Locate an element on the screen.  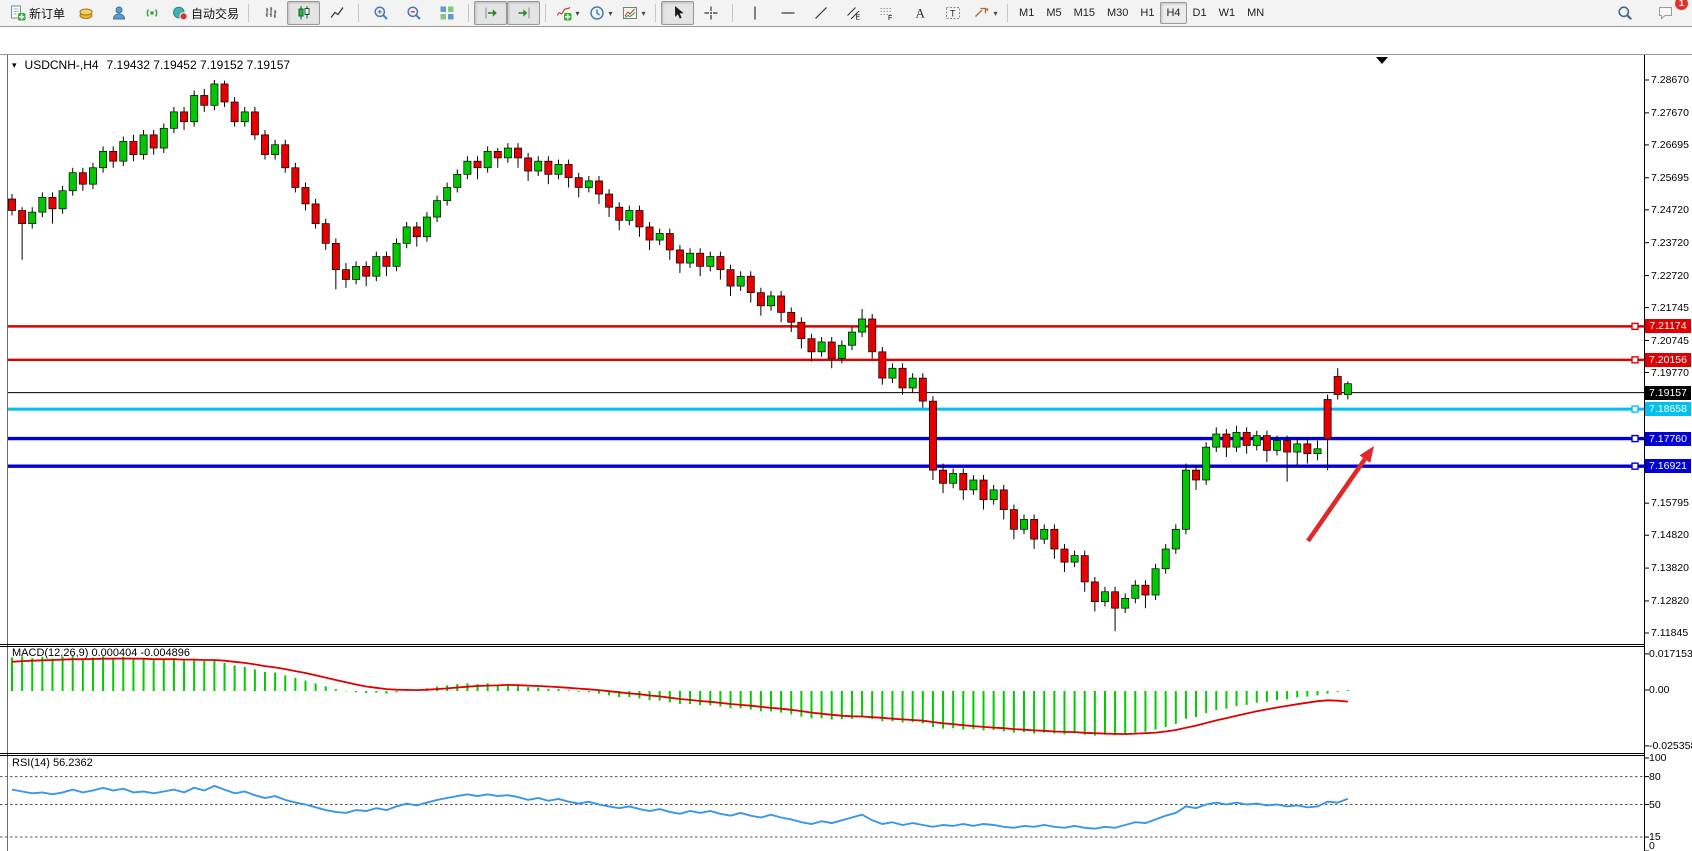
line-chart-button is located at coordinates (336, 13).